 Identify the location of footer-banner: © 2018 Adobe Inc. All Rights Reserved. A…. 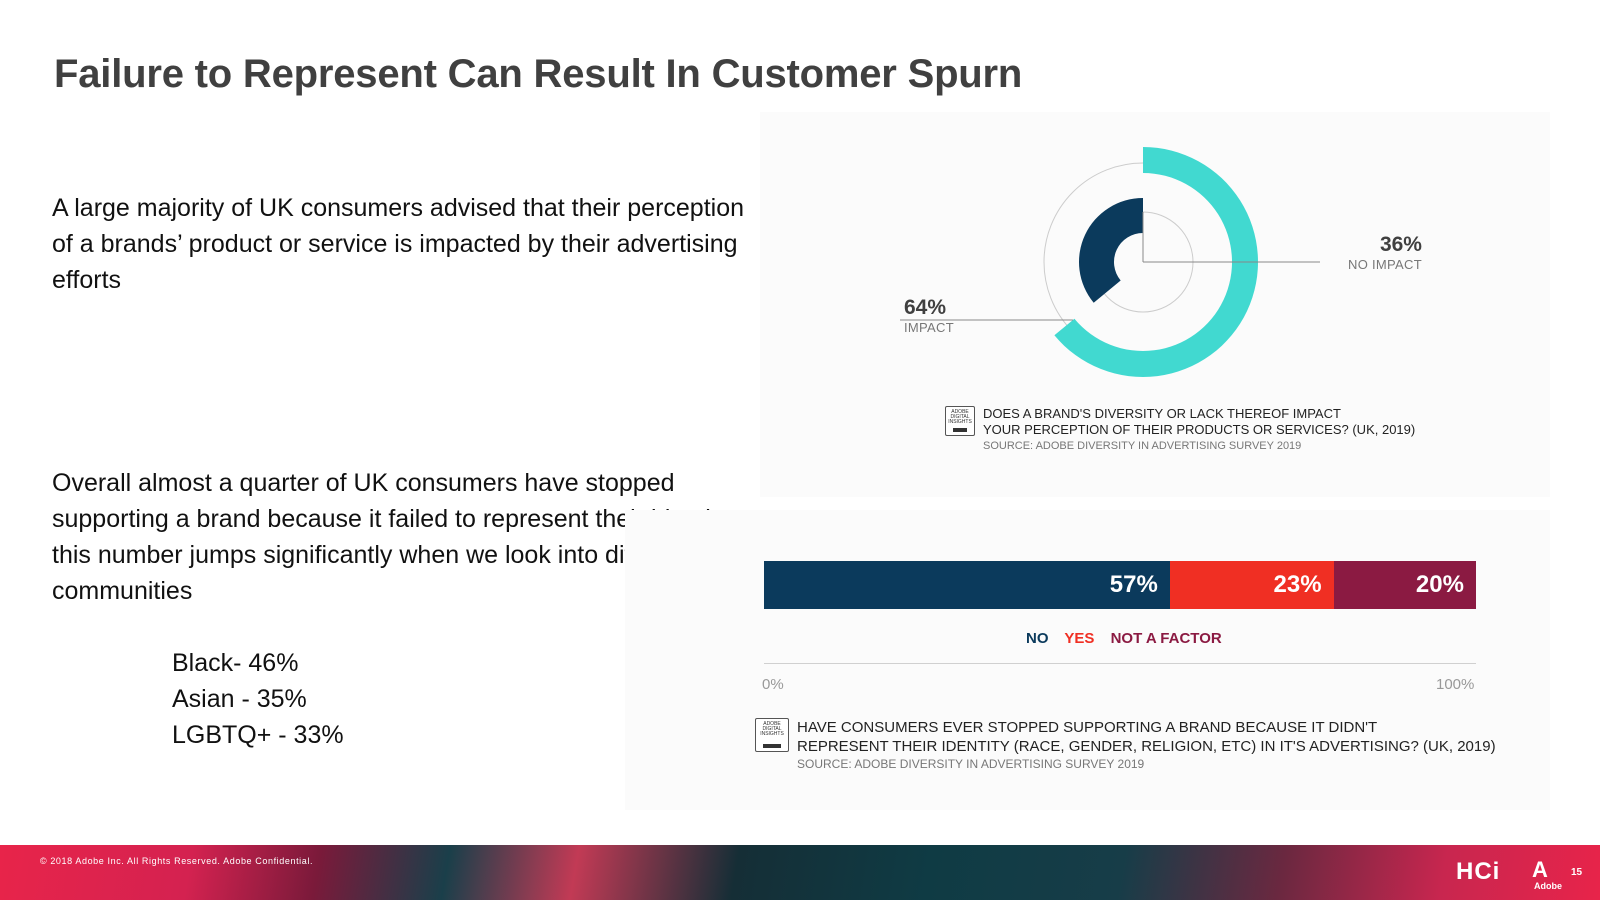
(800, 872).